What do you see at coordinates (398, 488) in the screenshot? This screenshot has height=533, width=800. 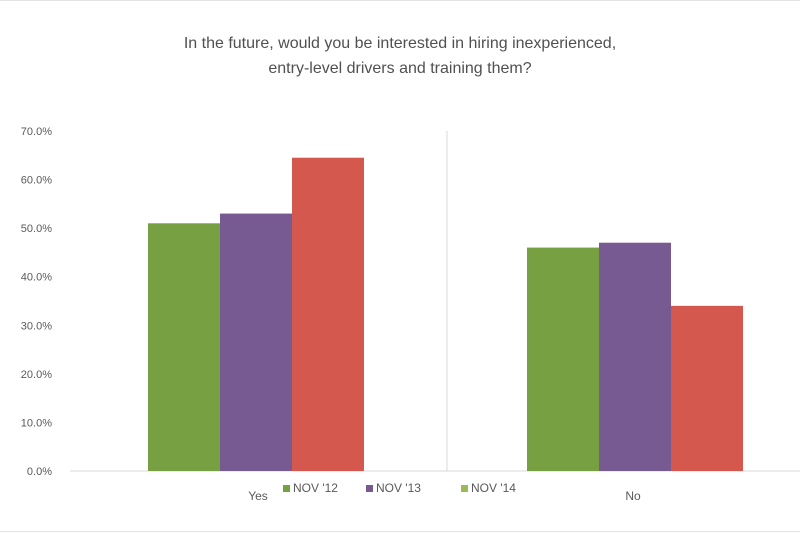 I see `legend-label: NOV '13` at bounding box center [398, 488].